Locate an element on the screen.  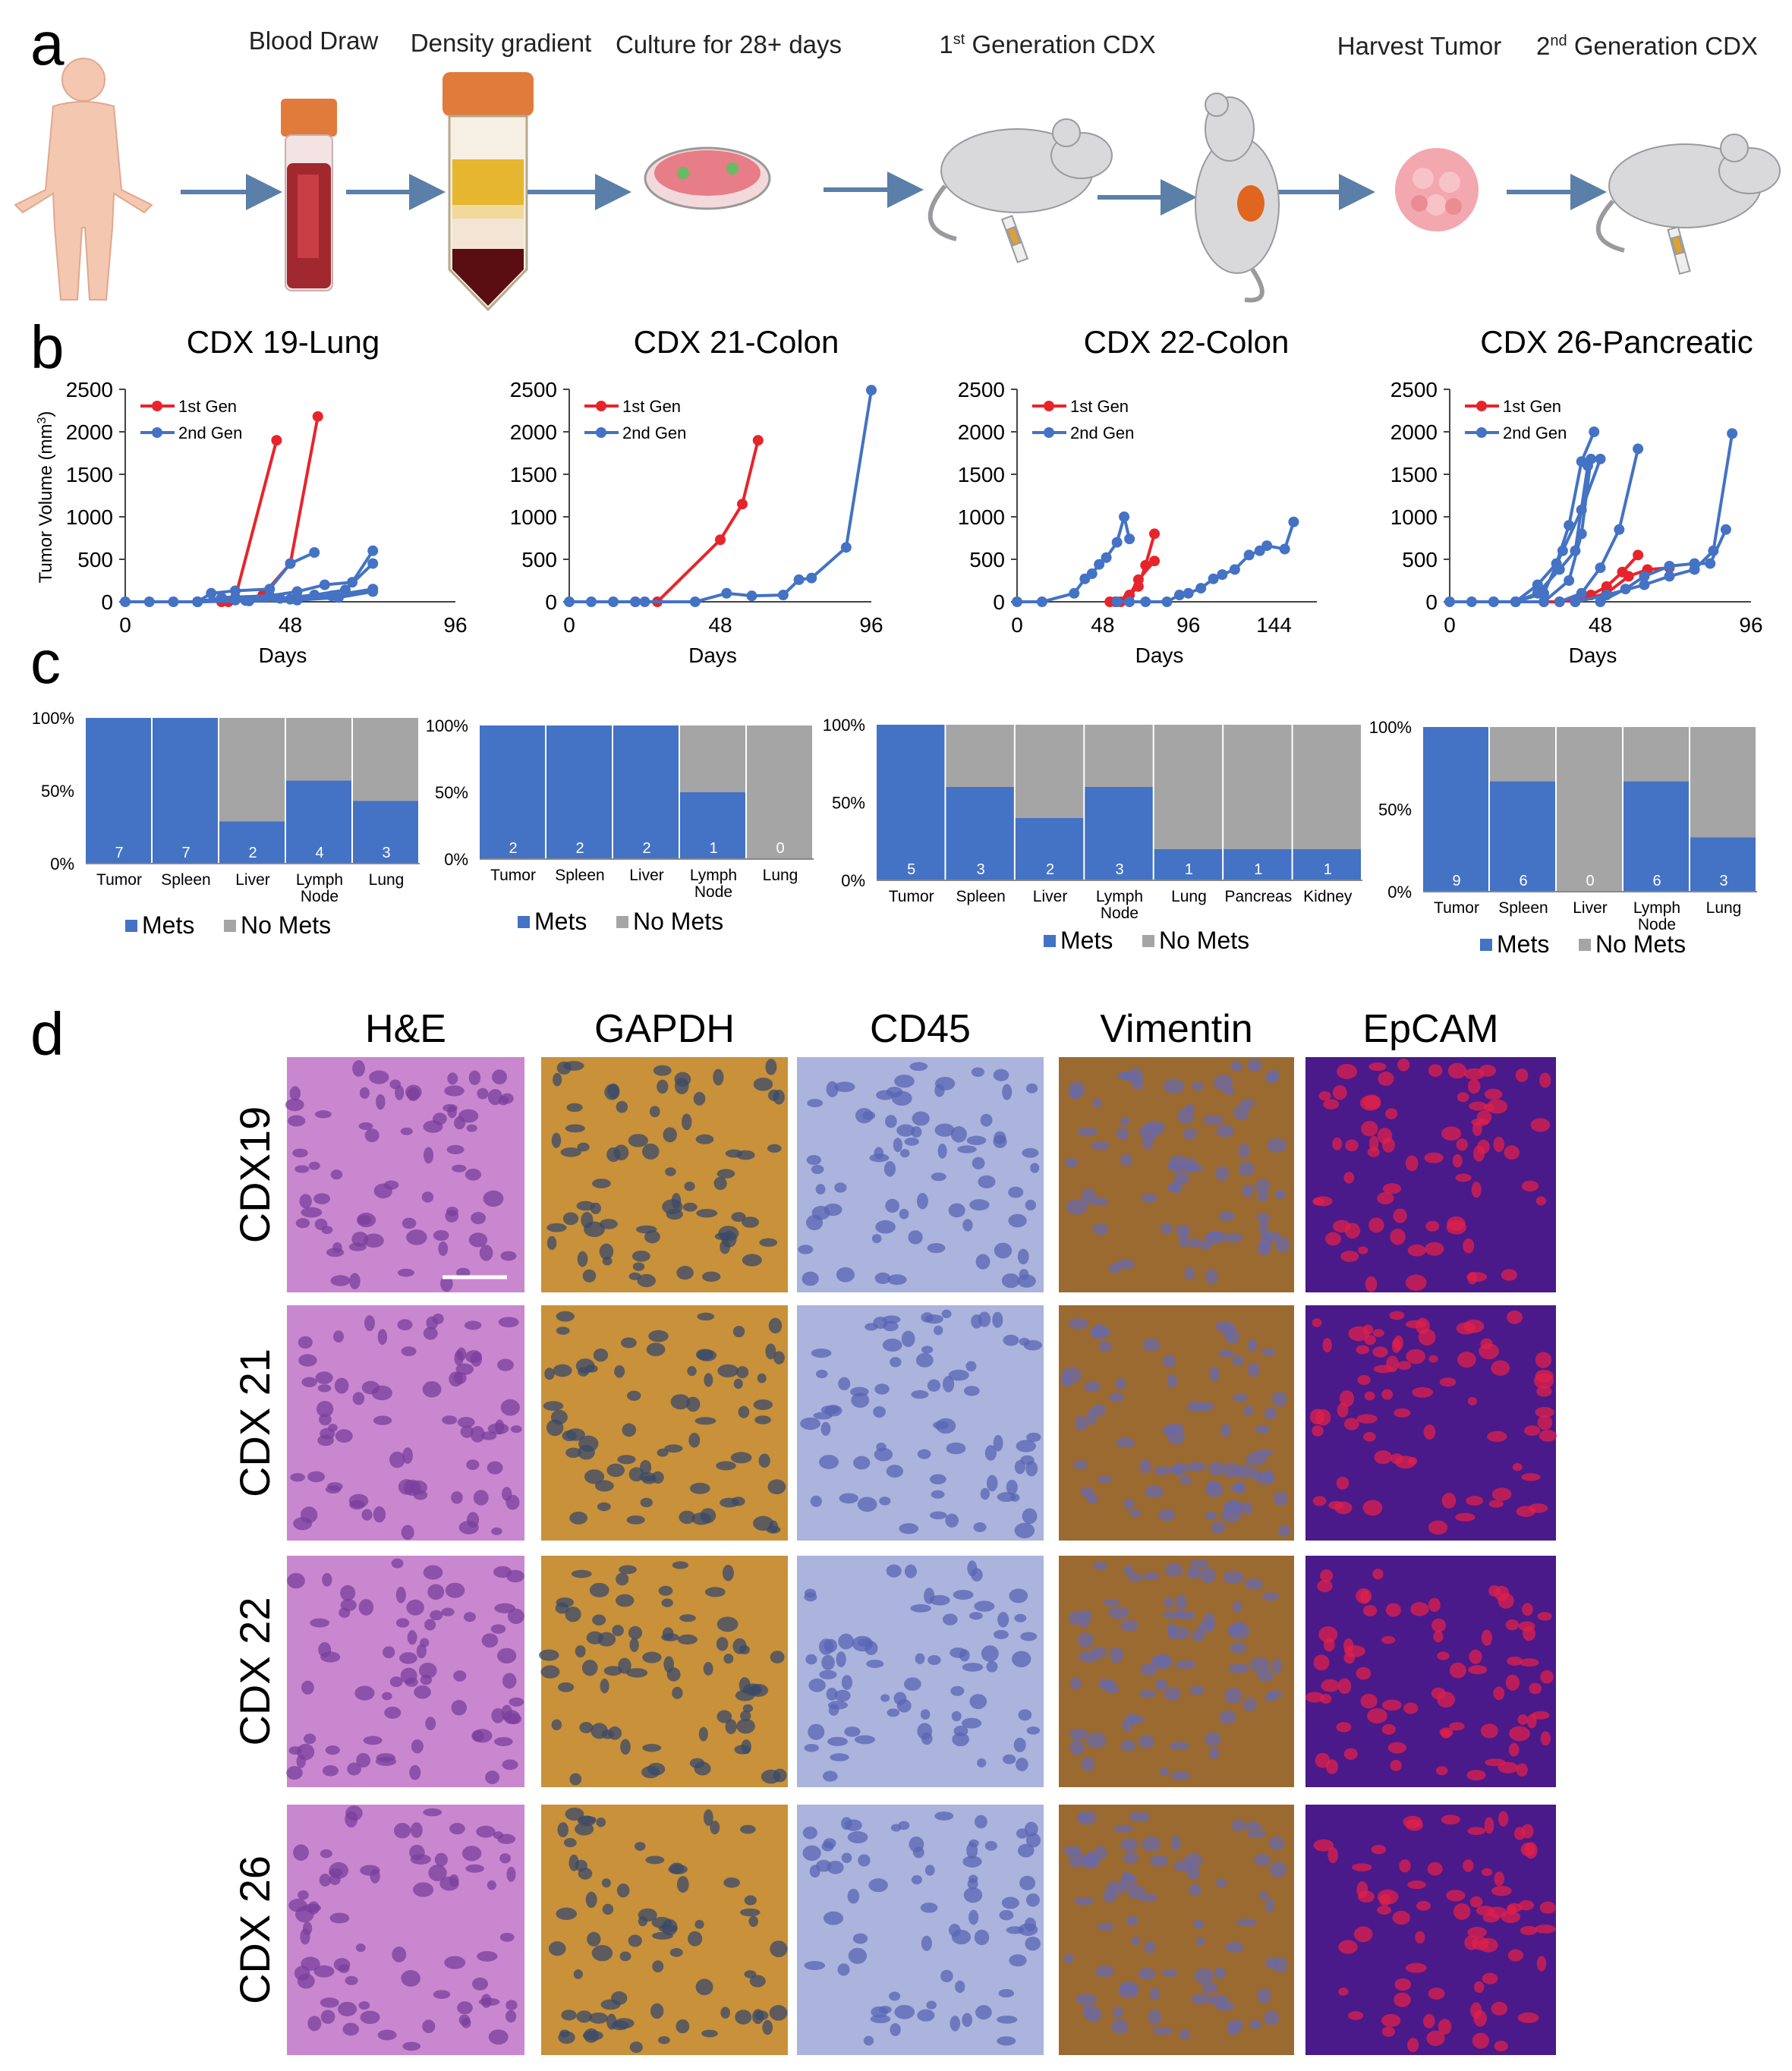
chart-title: CDX 21-Colon is located at coordinates (736, 342).